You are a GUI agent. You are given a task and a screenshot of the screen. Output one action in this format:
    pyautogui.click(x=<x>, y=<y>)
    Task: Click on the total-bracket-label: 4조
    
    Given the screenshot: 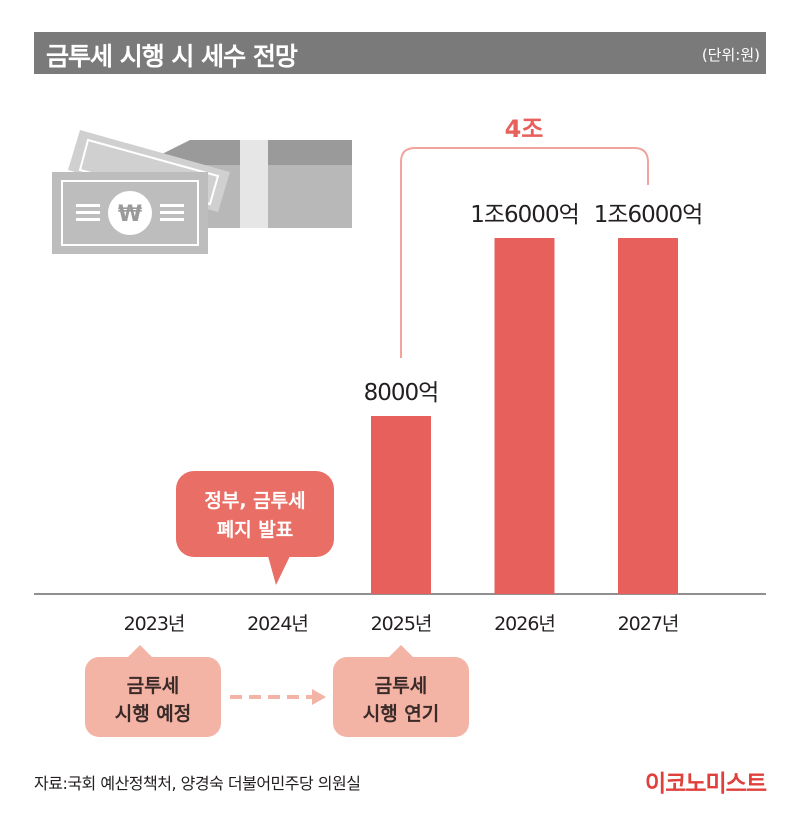 What is the action you would take?
    pyautogui.click(x=524, y=129)
    